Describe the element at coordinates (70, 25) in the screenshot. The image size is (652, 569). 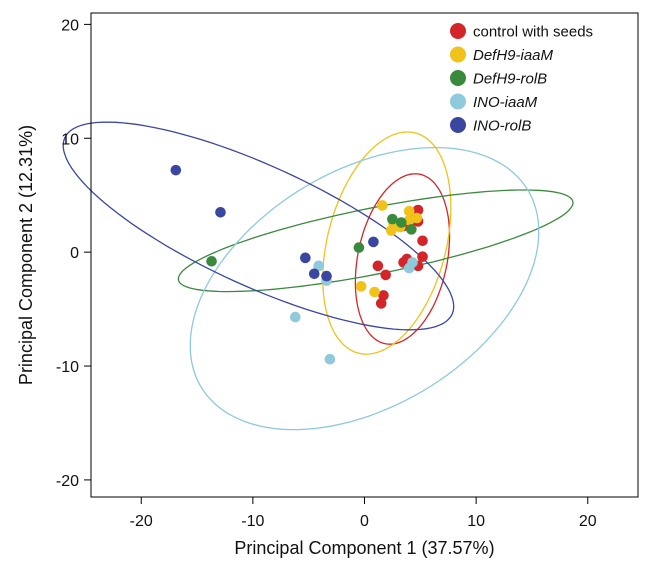
I see `y-tick-label: 20` at that location.